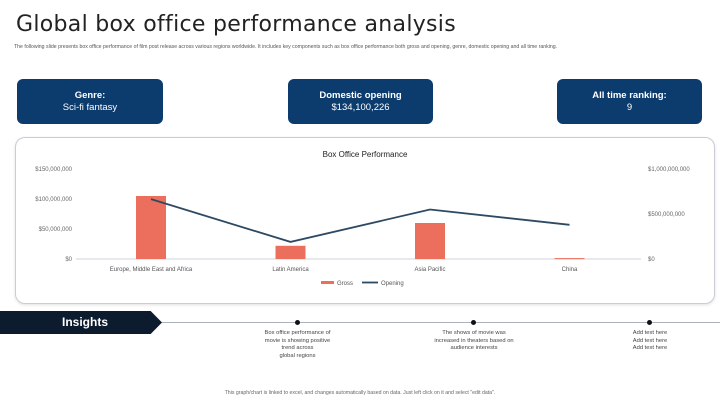 Image resolution: width=720 pixels, height=404 pixels. What do you see at coordinates (666, 215) in the screenshot?
I see `y-right-tick-label: $500,000,000` at bounding box center [666, 215].